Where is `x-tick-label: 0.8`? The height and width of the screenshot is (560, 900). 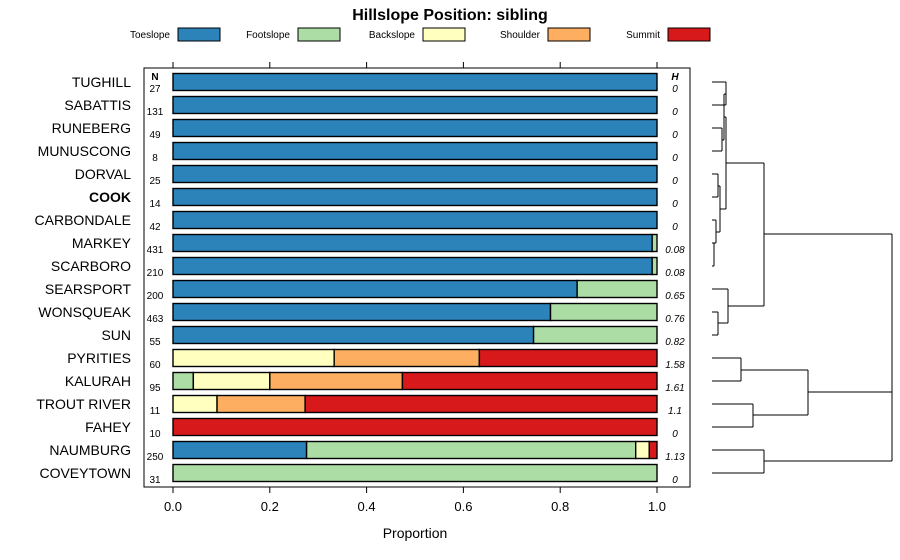 x-tick-label: 0.8 is located at coordinates (560, 506).